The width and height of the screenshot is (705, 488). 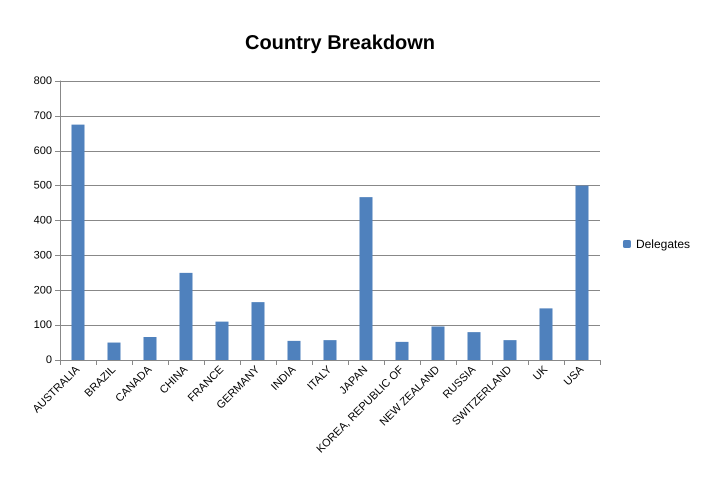 What do you see at coordinates (43, 116) in the screenshot?
I see `y-tick-label: 700` at bounding box center [43, 116].